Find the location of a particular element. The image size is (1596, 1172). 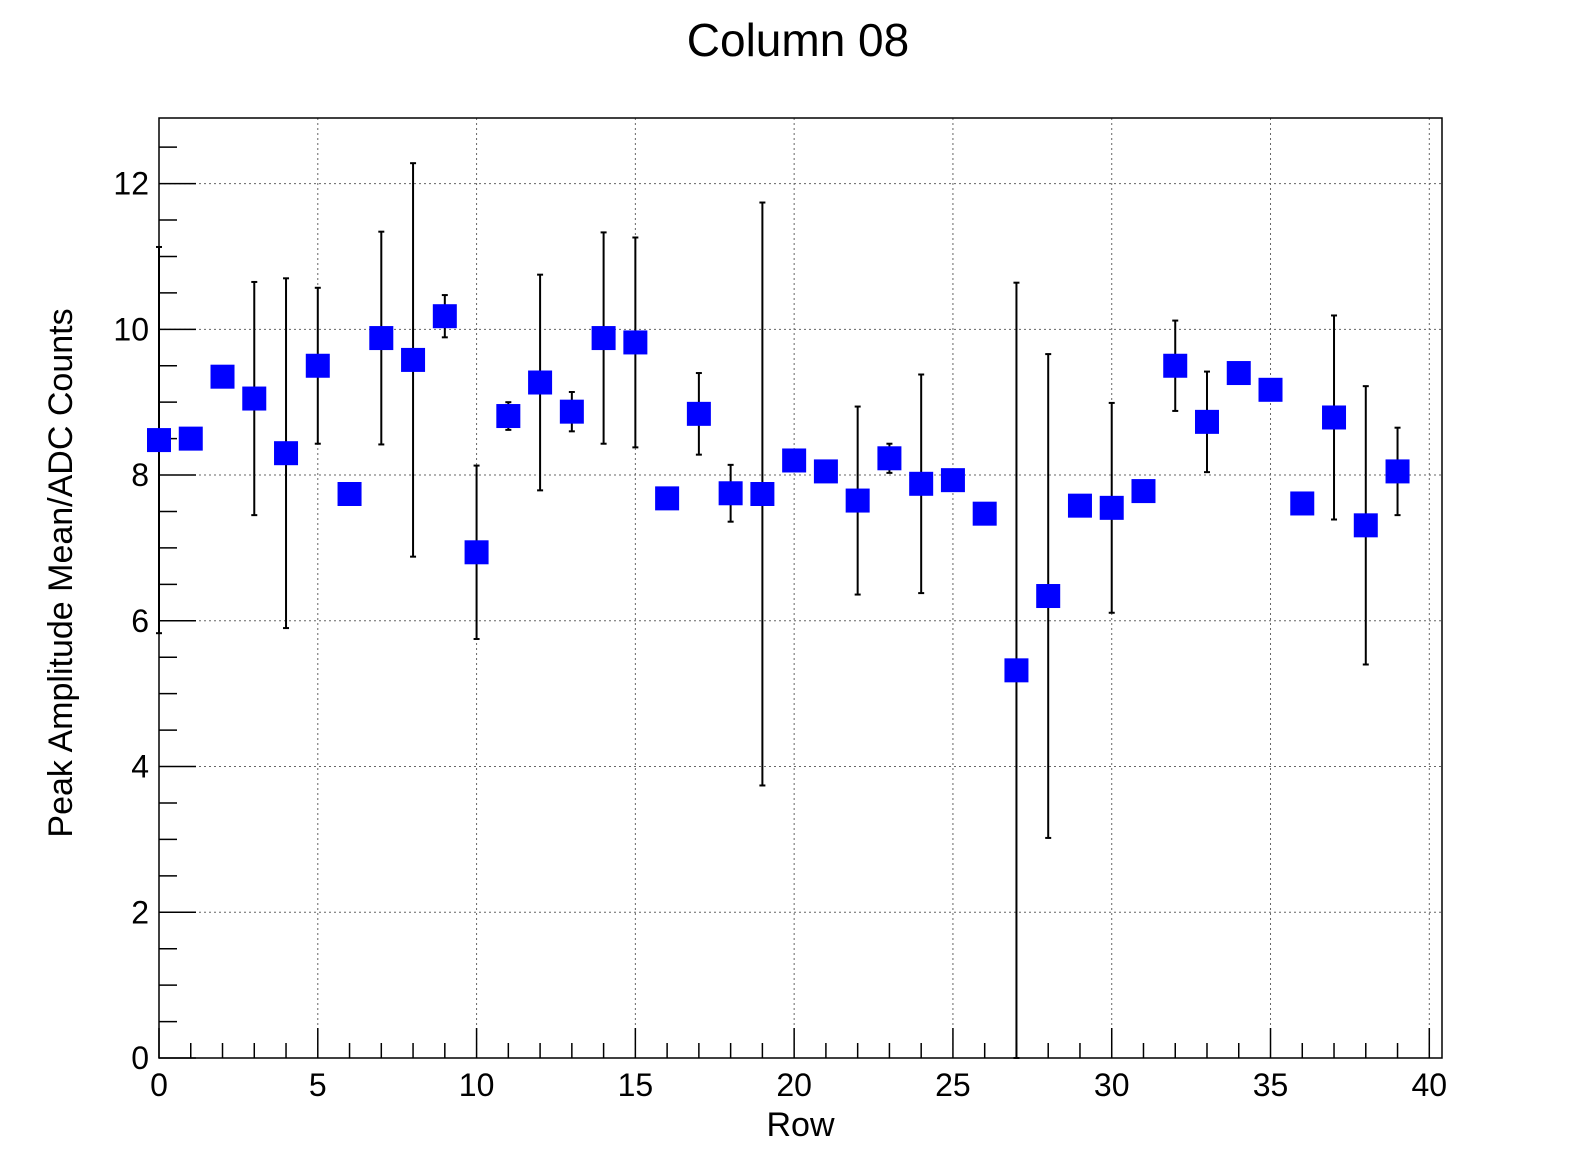

x-tick-label: 20 is located at coordinates (794, 1085).